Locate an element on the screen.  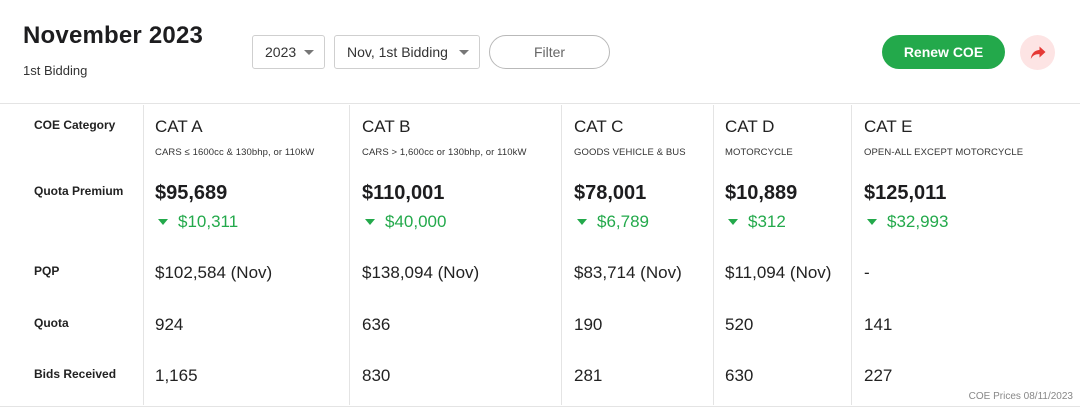
category-name: CAT B is located at coordinates (386, 126).